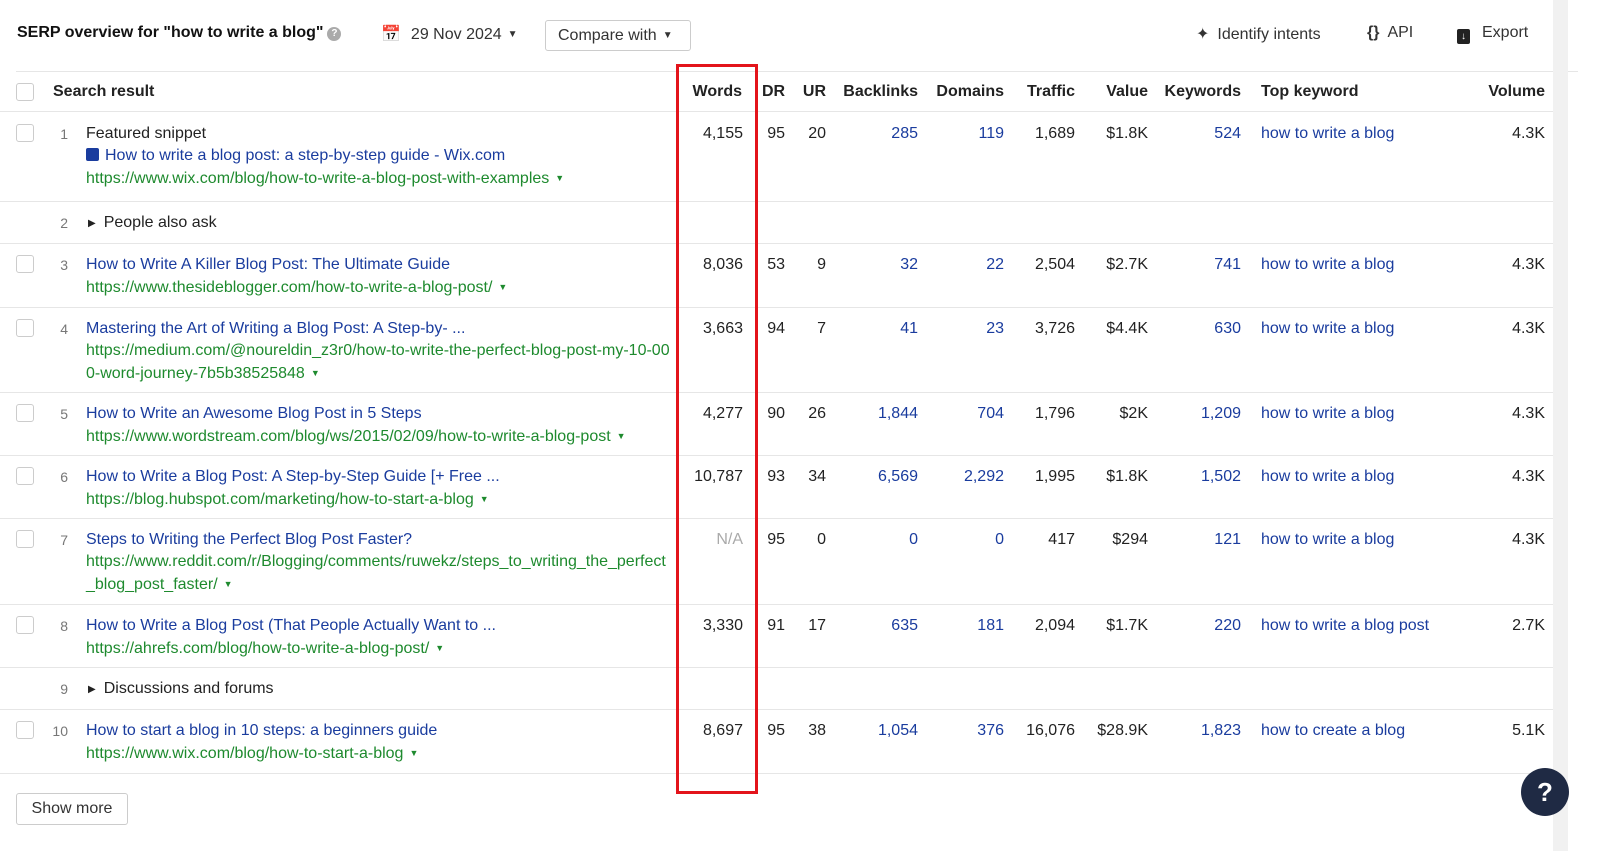 This screenshot has width=1600, height=851. Describe the element at coordinates (381, 689) in the screenshot. I see `group-toggle: ▶ Discussions and forums` at that location.